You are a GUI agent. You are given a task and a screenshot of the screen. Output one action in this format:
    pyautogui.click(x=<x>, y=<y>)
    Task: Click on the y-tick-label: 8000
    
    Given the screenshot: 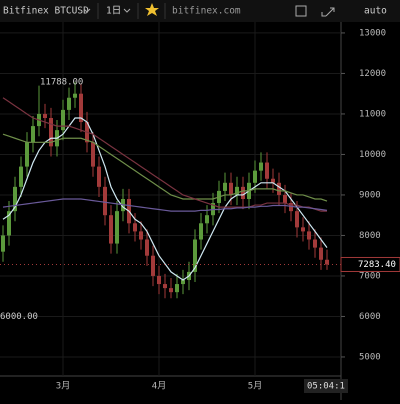 What is the action you would take?
    pyautogui.click(x=370, y=236)
    